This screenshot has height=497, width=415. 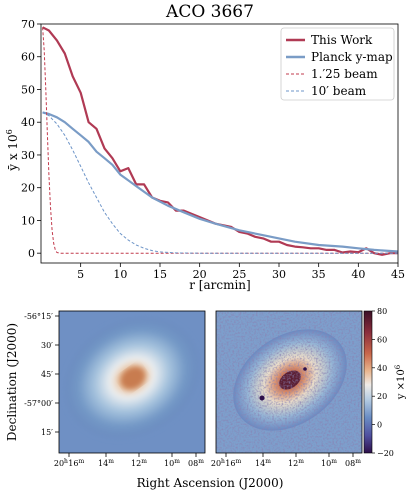 I want to click on main-y-axis: 0 10 20 30 40 50 60 70, so click(x=31, y=139).